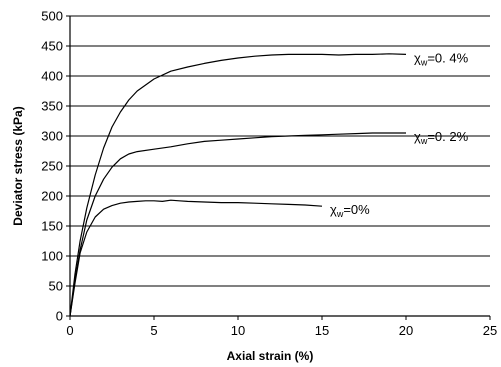  I want to click on y-tick-label-400: 400, so click(52, 76).